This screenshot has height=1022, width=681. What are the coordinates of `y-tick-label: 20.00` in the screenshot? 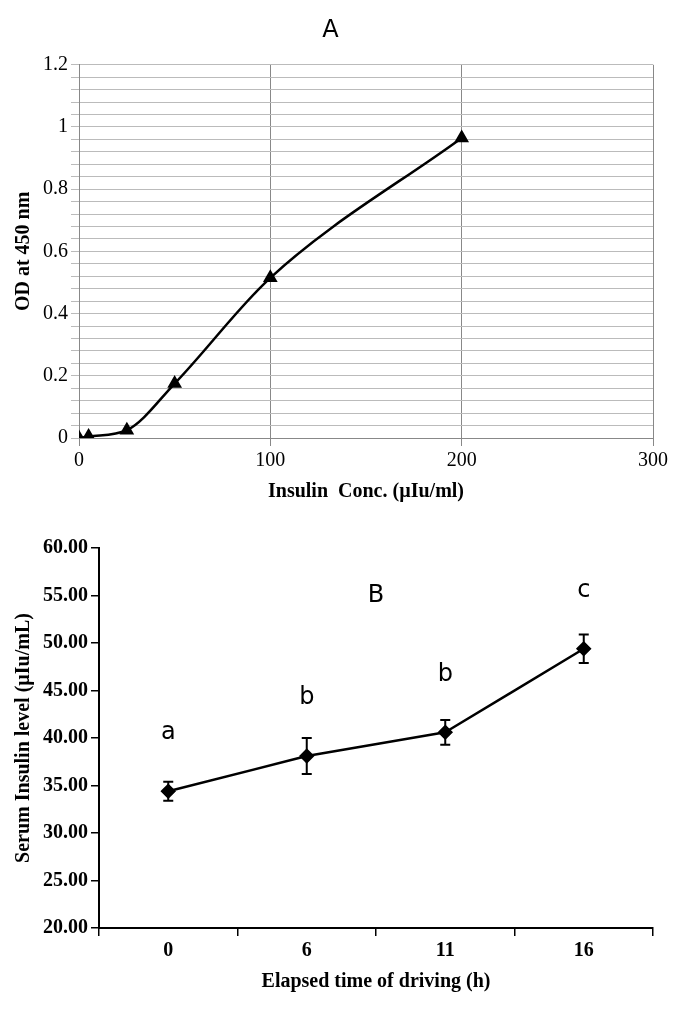 It's located at (65, 926).